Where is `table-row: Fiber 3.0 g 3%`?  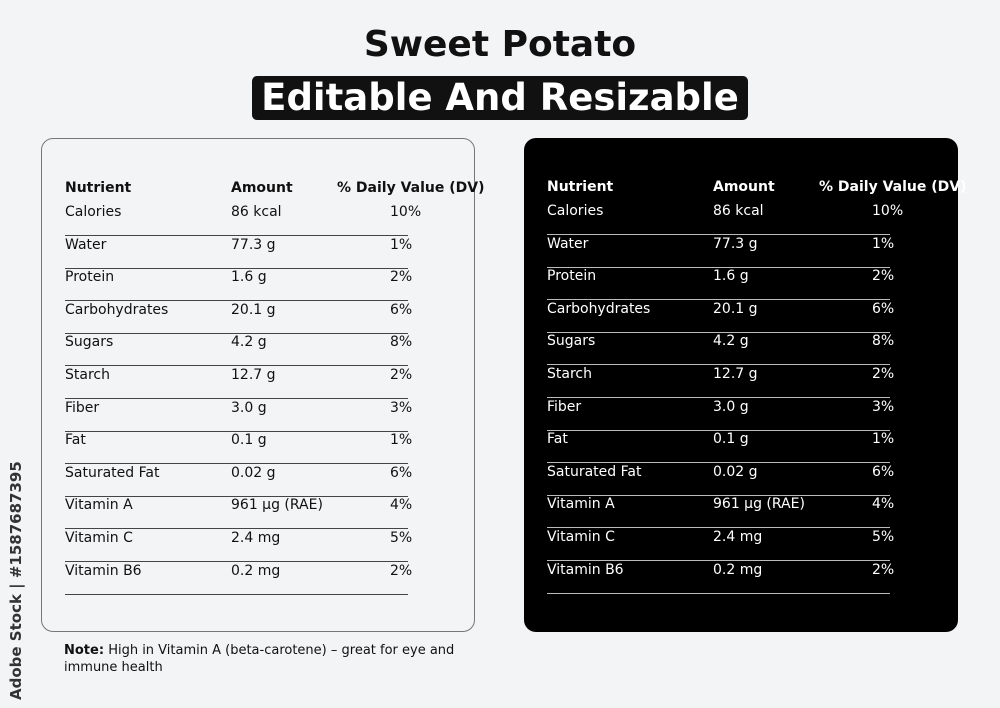
table-row: Fiber 3.0 g 3% is located at coordinates (720, 414).